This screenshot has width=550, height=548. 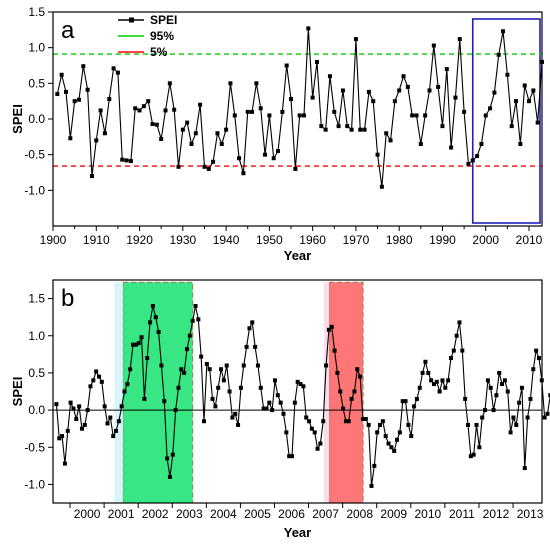 What do you see at coordinates (38, 391) in the screenshot?
I see `y-axis-ticks-b: -1.0 -0.5 0.0 0.5 1.0 1.5` at bounding box center [38, 391].